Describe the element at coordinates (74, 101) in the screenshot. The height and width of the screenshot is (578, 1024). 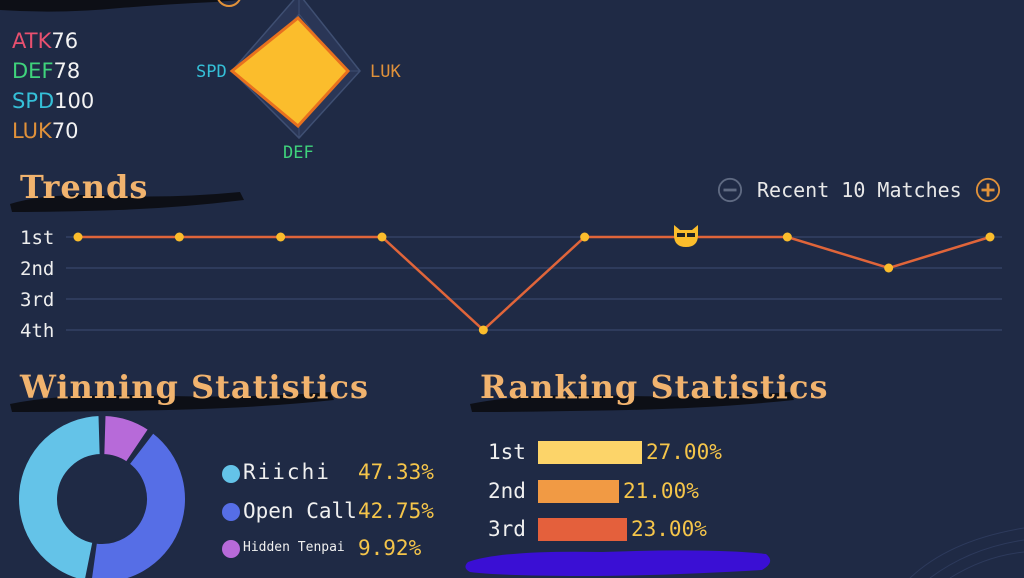
I see `stat-value: 100` at that location.